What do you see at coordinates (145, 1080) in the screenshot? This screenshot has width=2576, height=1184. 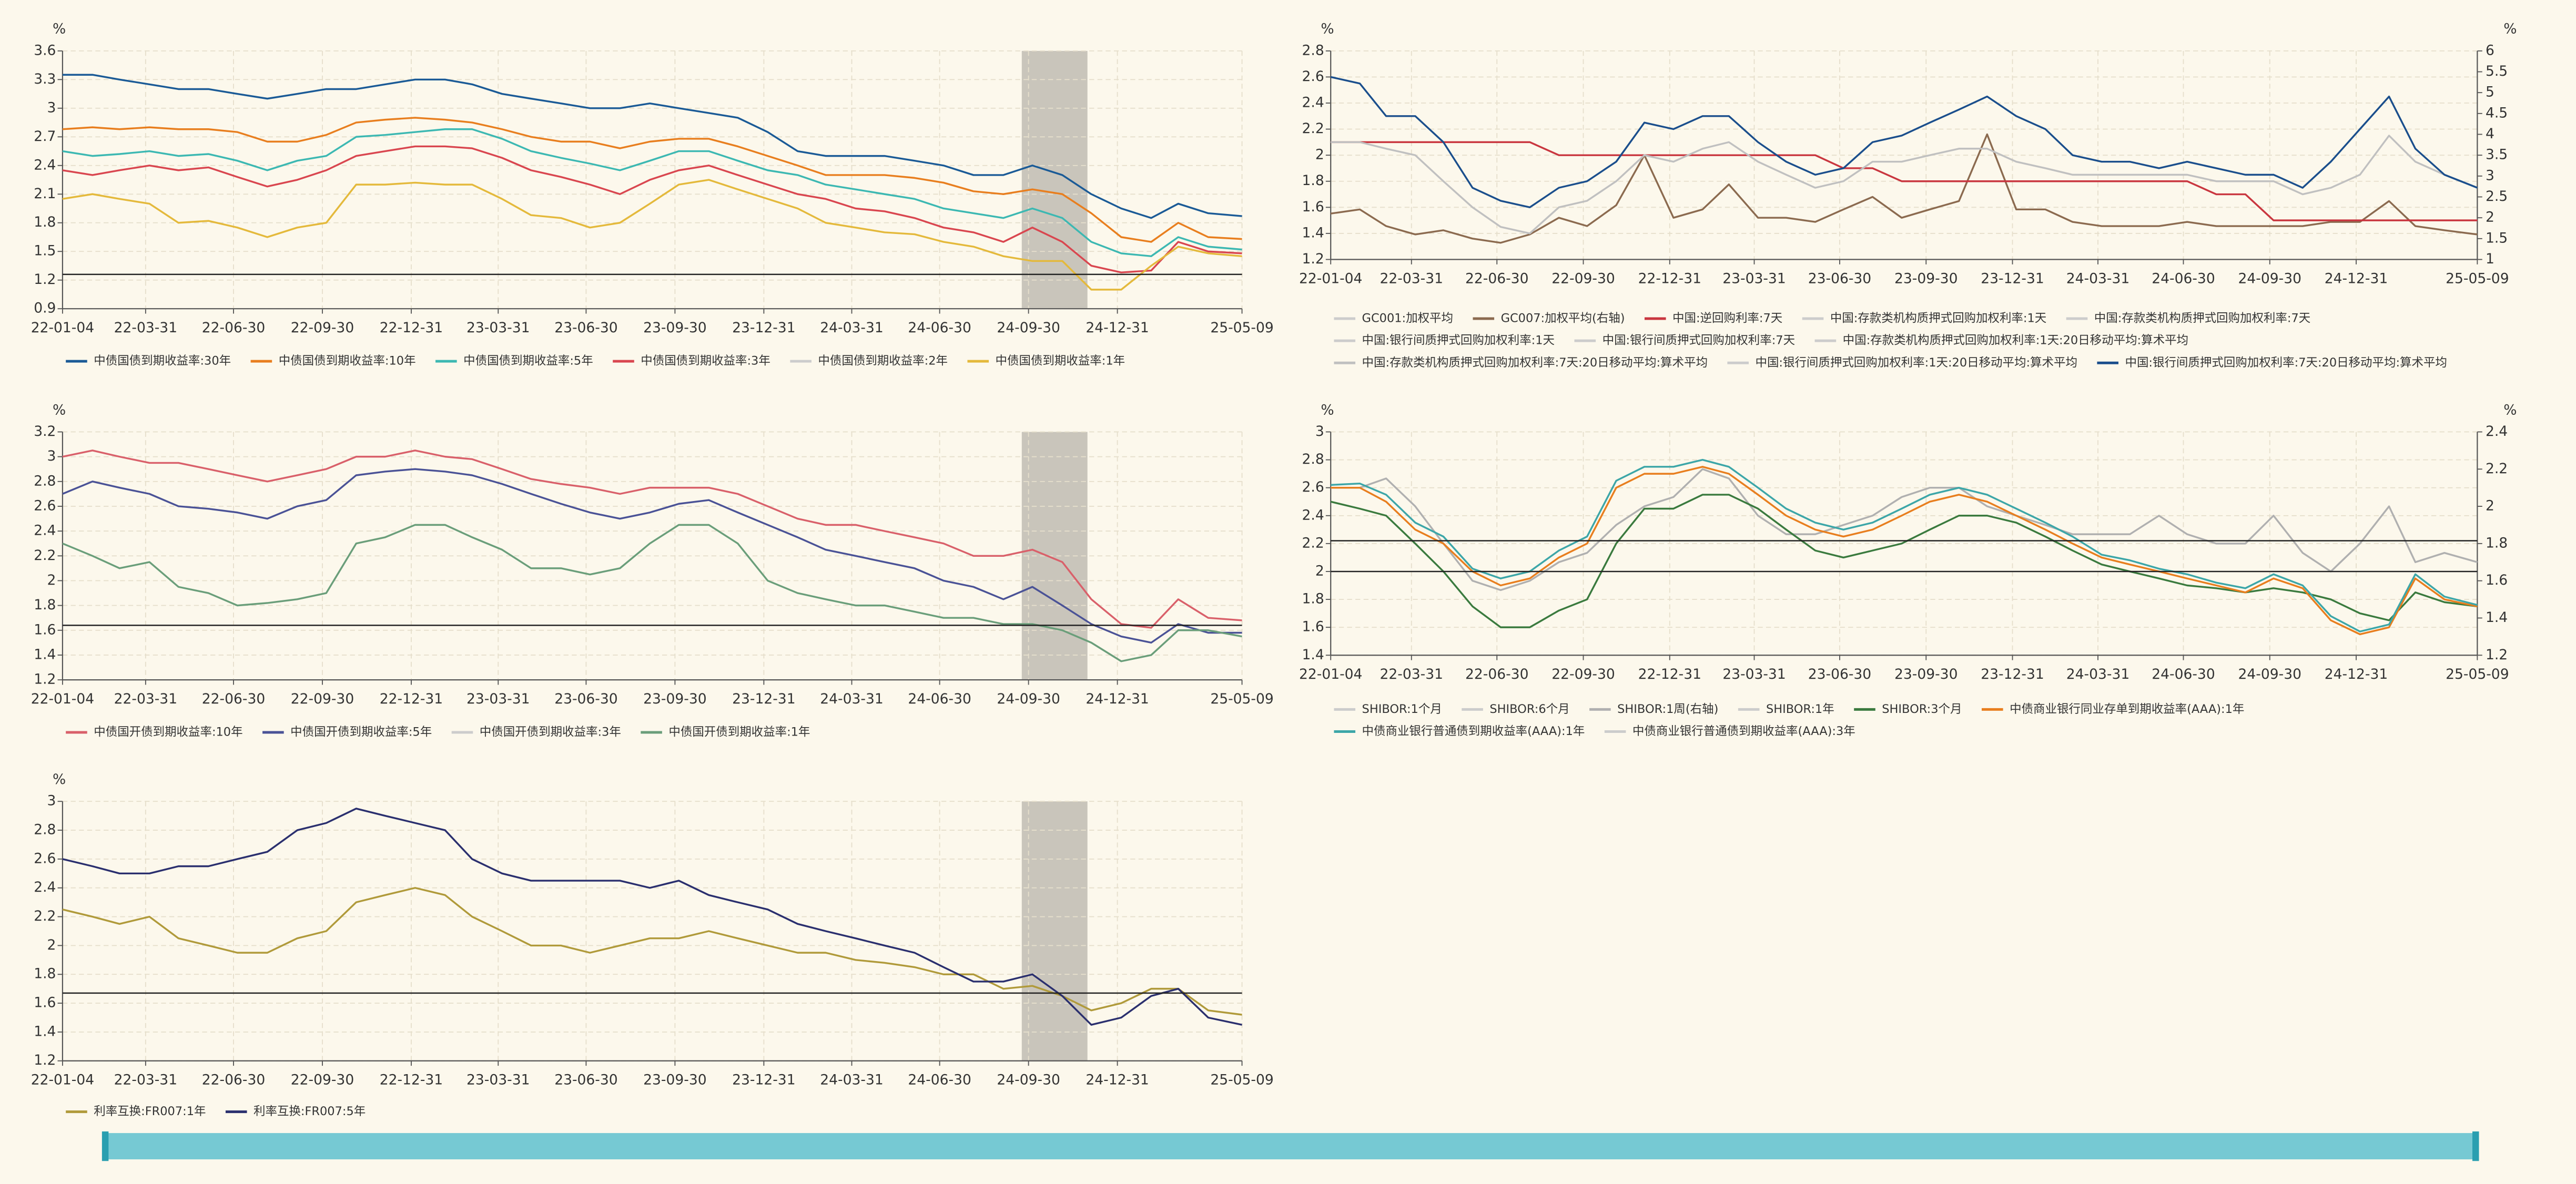 I see `x-tick-label: 22-03-31` at bounding box center [145, 1080].